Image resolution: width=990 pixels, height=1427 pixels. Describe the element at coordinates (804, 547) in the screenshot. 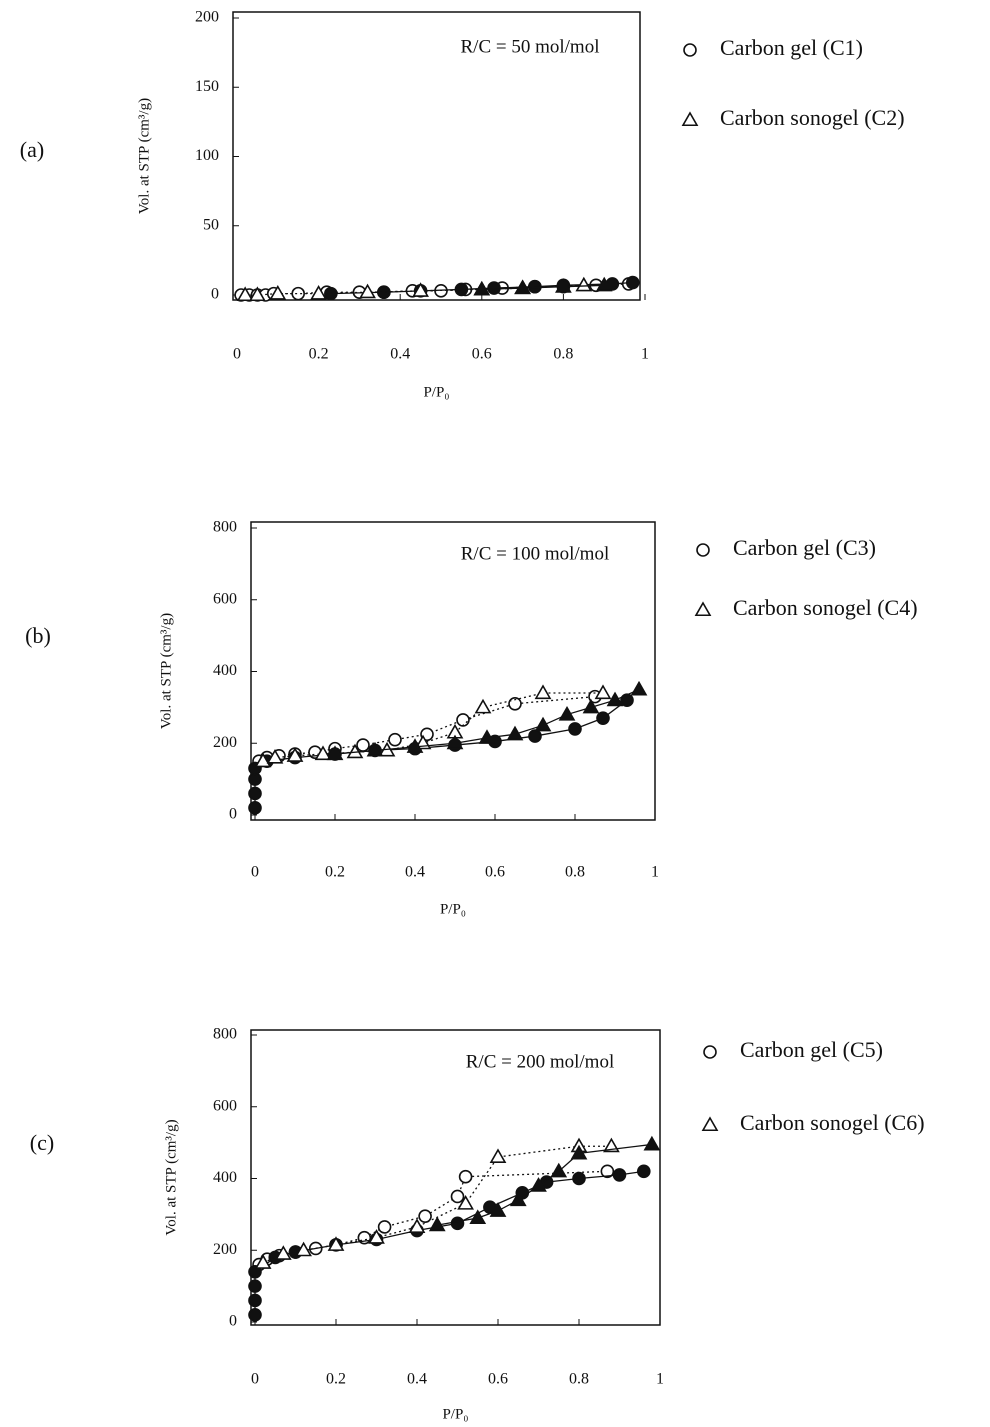

I see `legend-label: Carbon gel (C3)` at that location.